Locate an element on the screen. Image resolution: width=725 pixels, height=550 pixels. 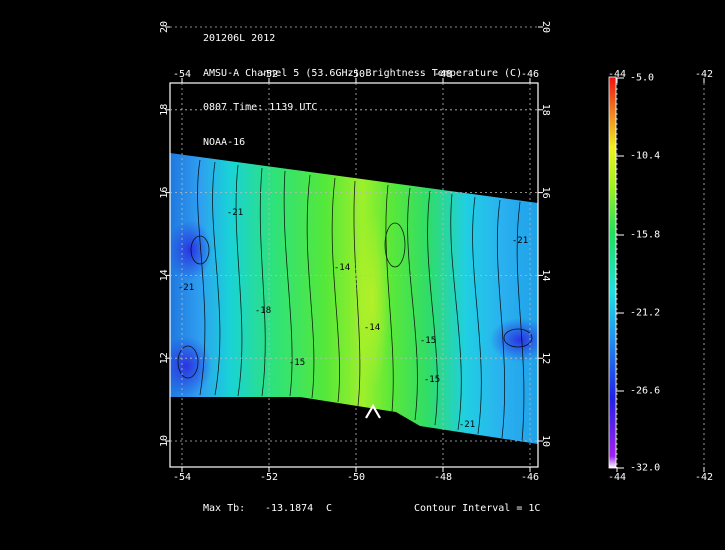
contour-label: -18 is located at coordinates (263, 311).